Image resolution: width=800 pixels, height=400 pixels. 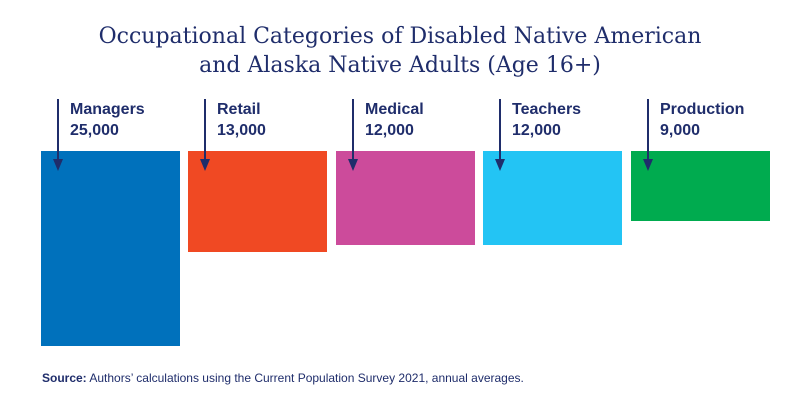 What do you see at coordinates (58, 135) in the screenshot?
I see `arrow-managers` at bounding box center [58, 135].